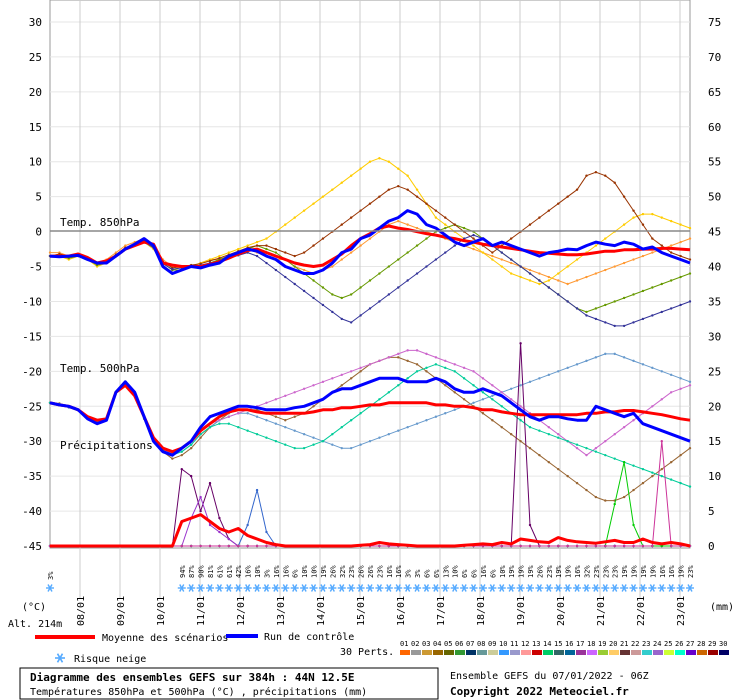 The height and width of the screenshot is (700, 740). I want to click on pert-number: 10, so click(503, 644).